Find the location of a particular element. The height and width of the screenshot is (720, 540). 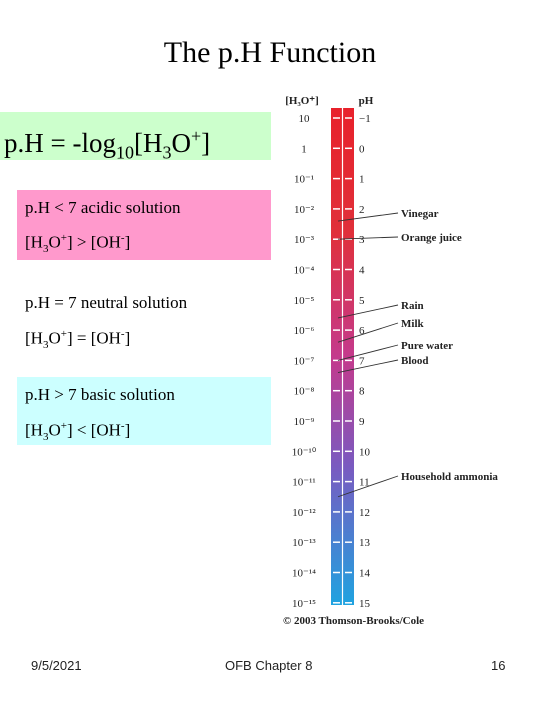

substance-label: Rain is located at coordinates (412, 306).